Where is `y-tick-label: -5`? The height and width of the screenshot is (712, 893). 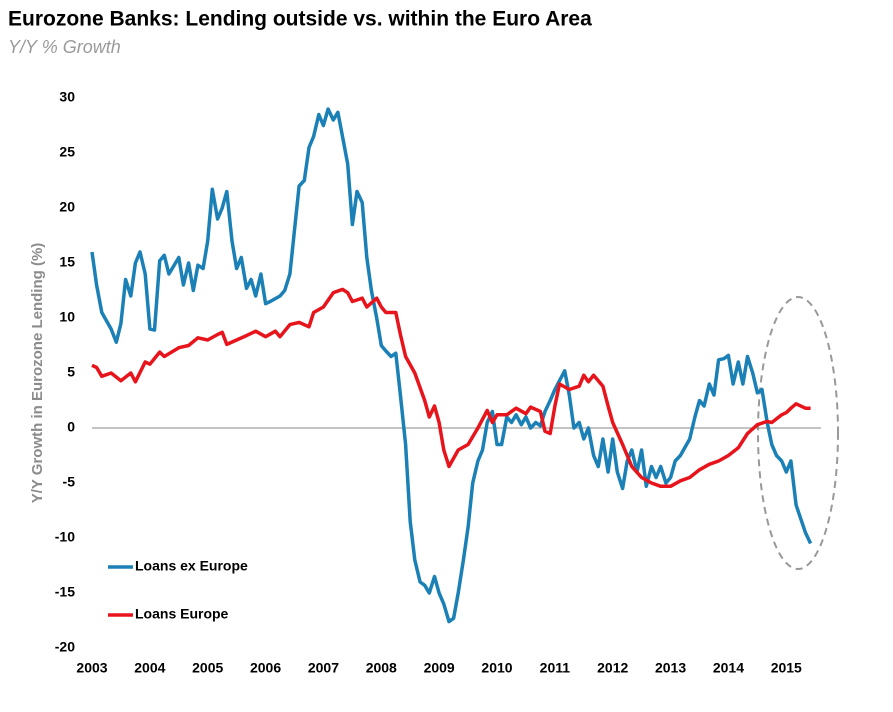 y-tick-label: -5 is located at coordinates (69, 482).